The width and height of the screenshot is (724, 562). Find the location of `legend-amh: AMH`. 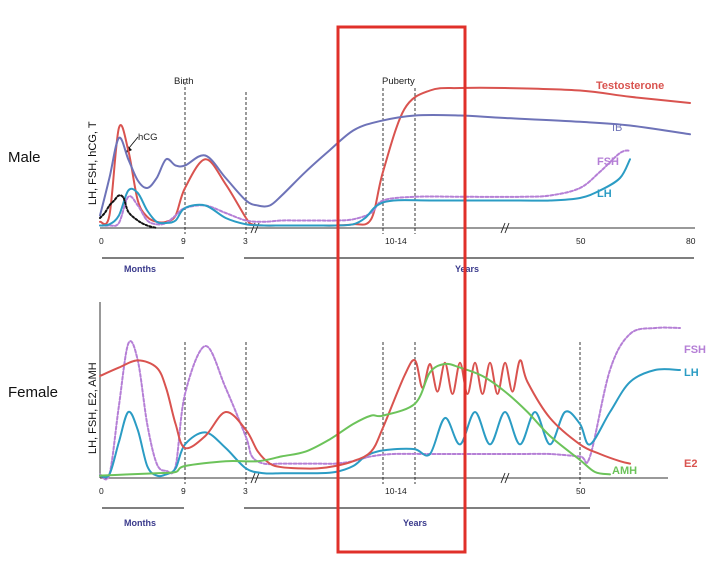

legend-amh: AMH is located at coordinates (624, 471).